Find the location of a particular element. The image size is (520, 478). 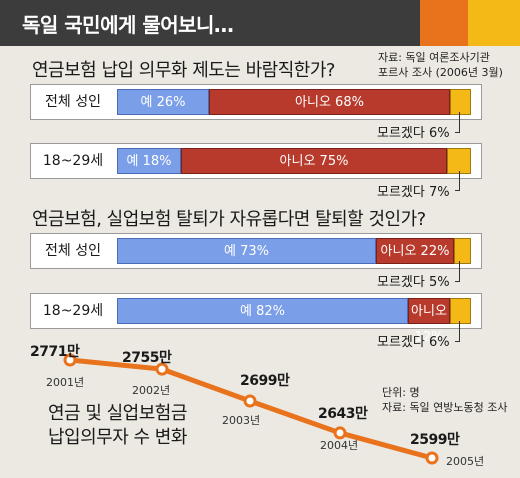

value-label: 2699만 is located at coordinates (265, 381).